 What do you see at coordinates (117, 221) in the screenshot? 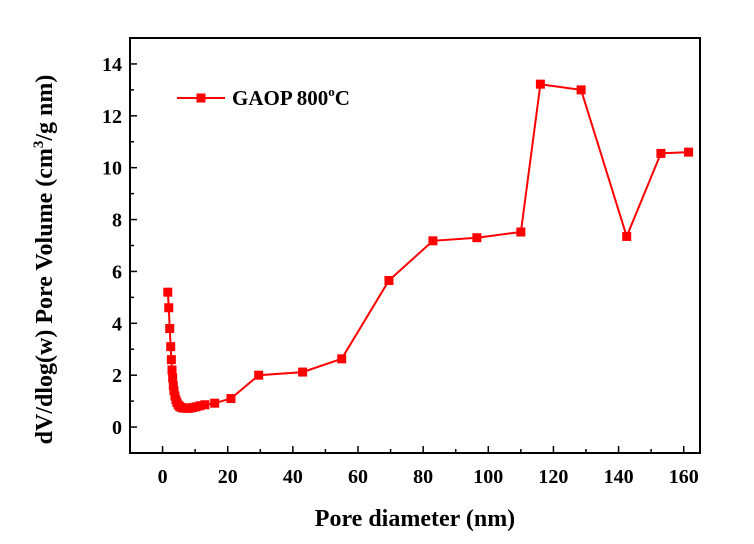
I see `y-tick-label: 8` at bounding box center [117, 221].